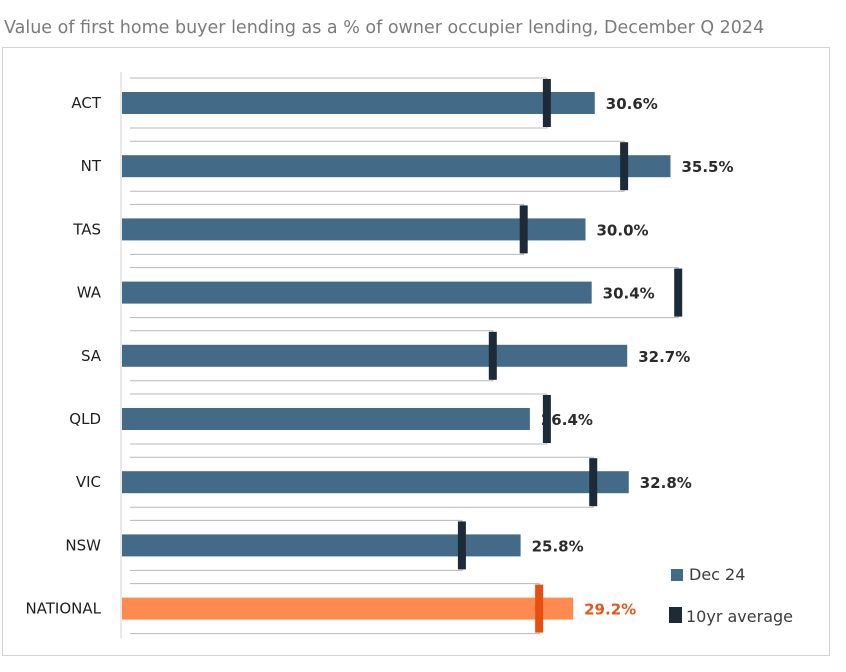  Describe the element at coordinates (632, 104) in the screenshot. I see `value-label-act: 30.6%` at that location.